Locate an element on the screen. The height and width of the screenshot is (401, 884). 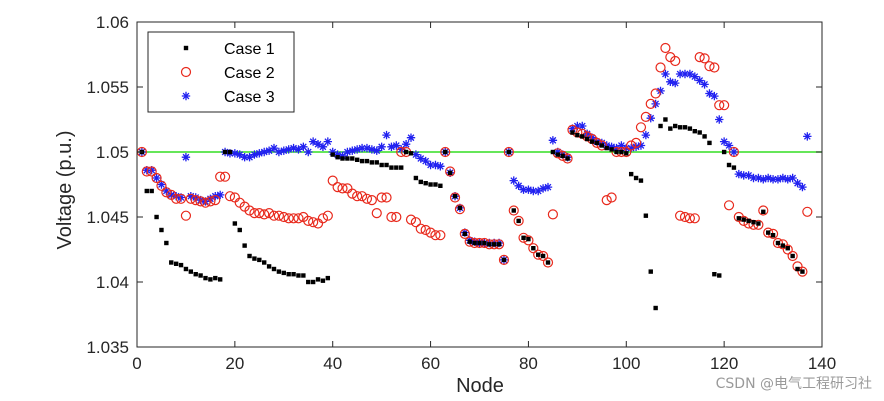
x-tick-label: 120 is located at coordinates (724, 363).